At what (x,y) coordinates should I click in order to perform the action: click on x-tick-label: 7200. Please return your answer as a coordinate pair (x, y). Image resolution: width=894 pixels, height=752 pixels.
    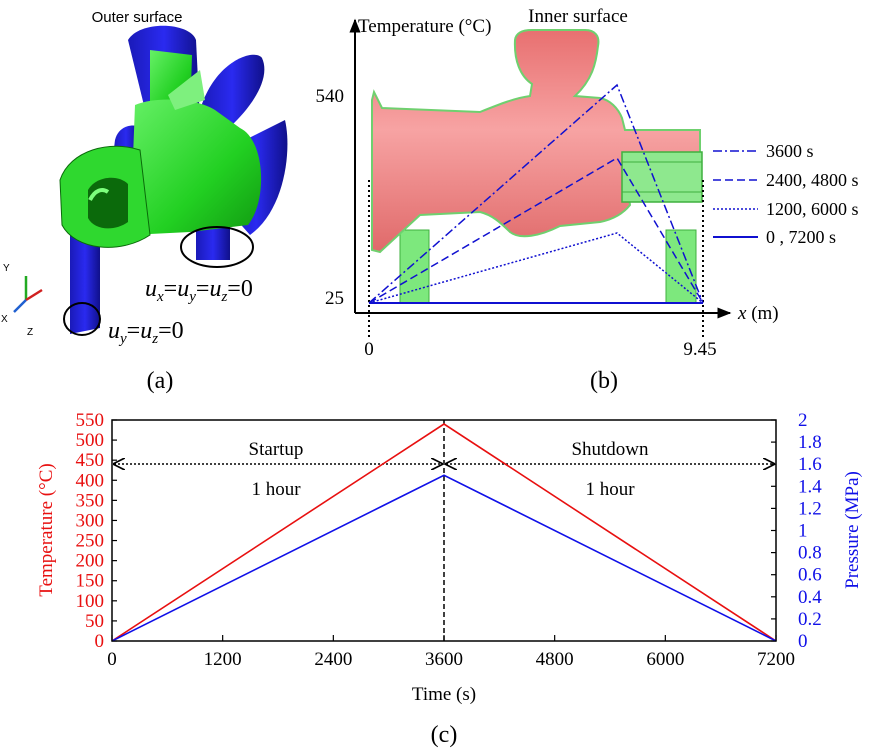
    Looking at the image, I should click on (776, 659).